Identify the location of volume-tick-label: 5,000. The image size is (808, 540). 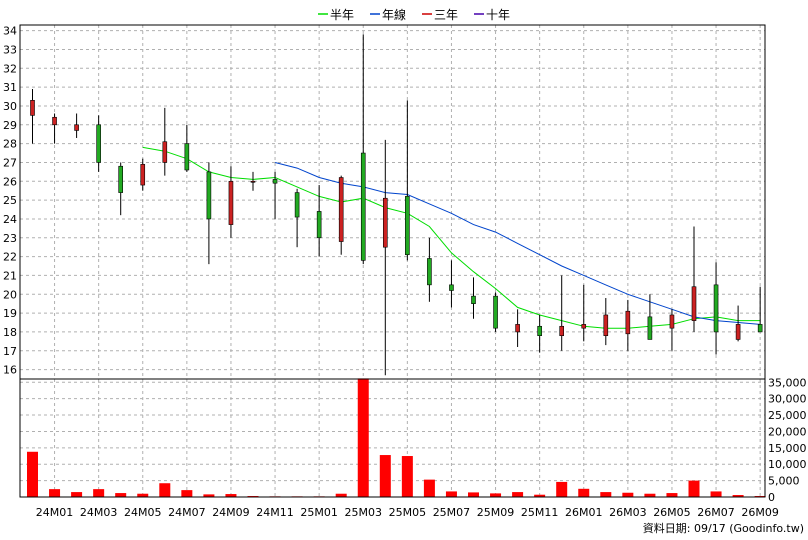
(784, 481).